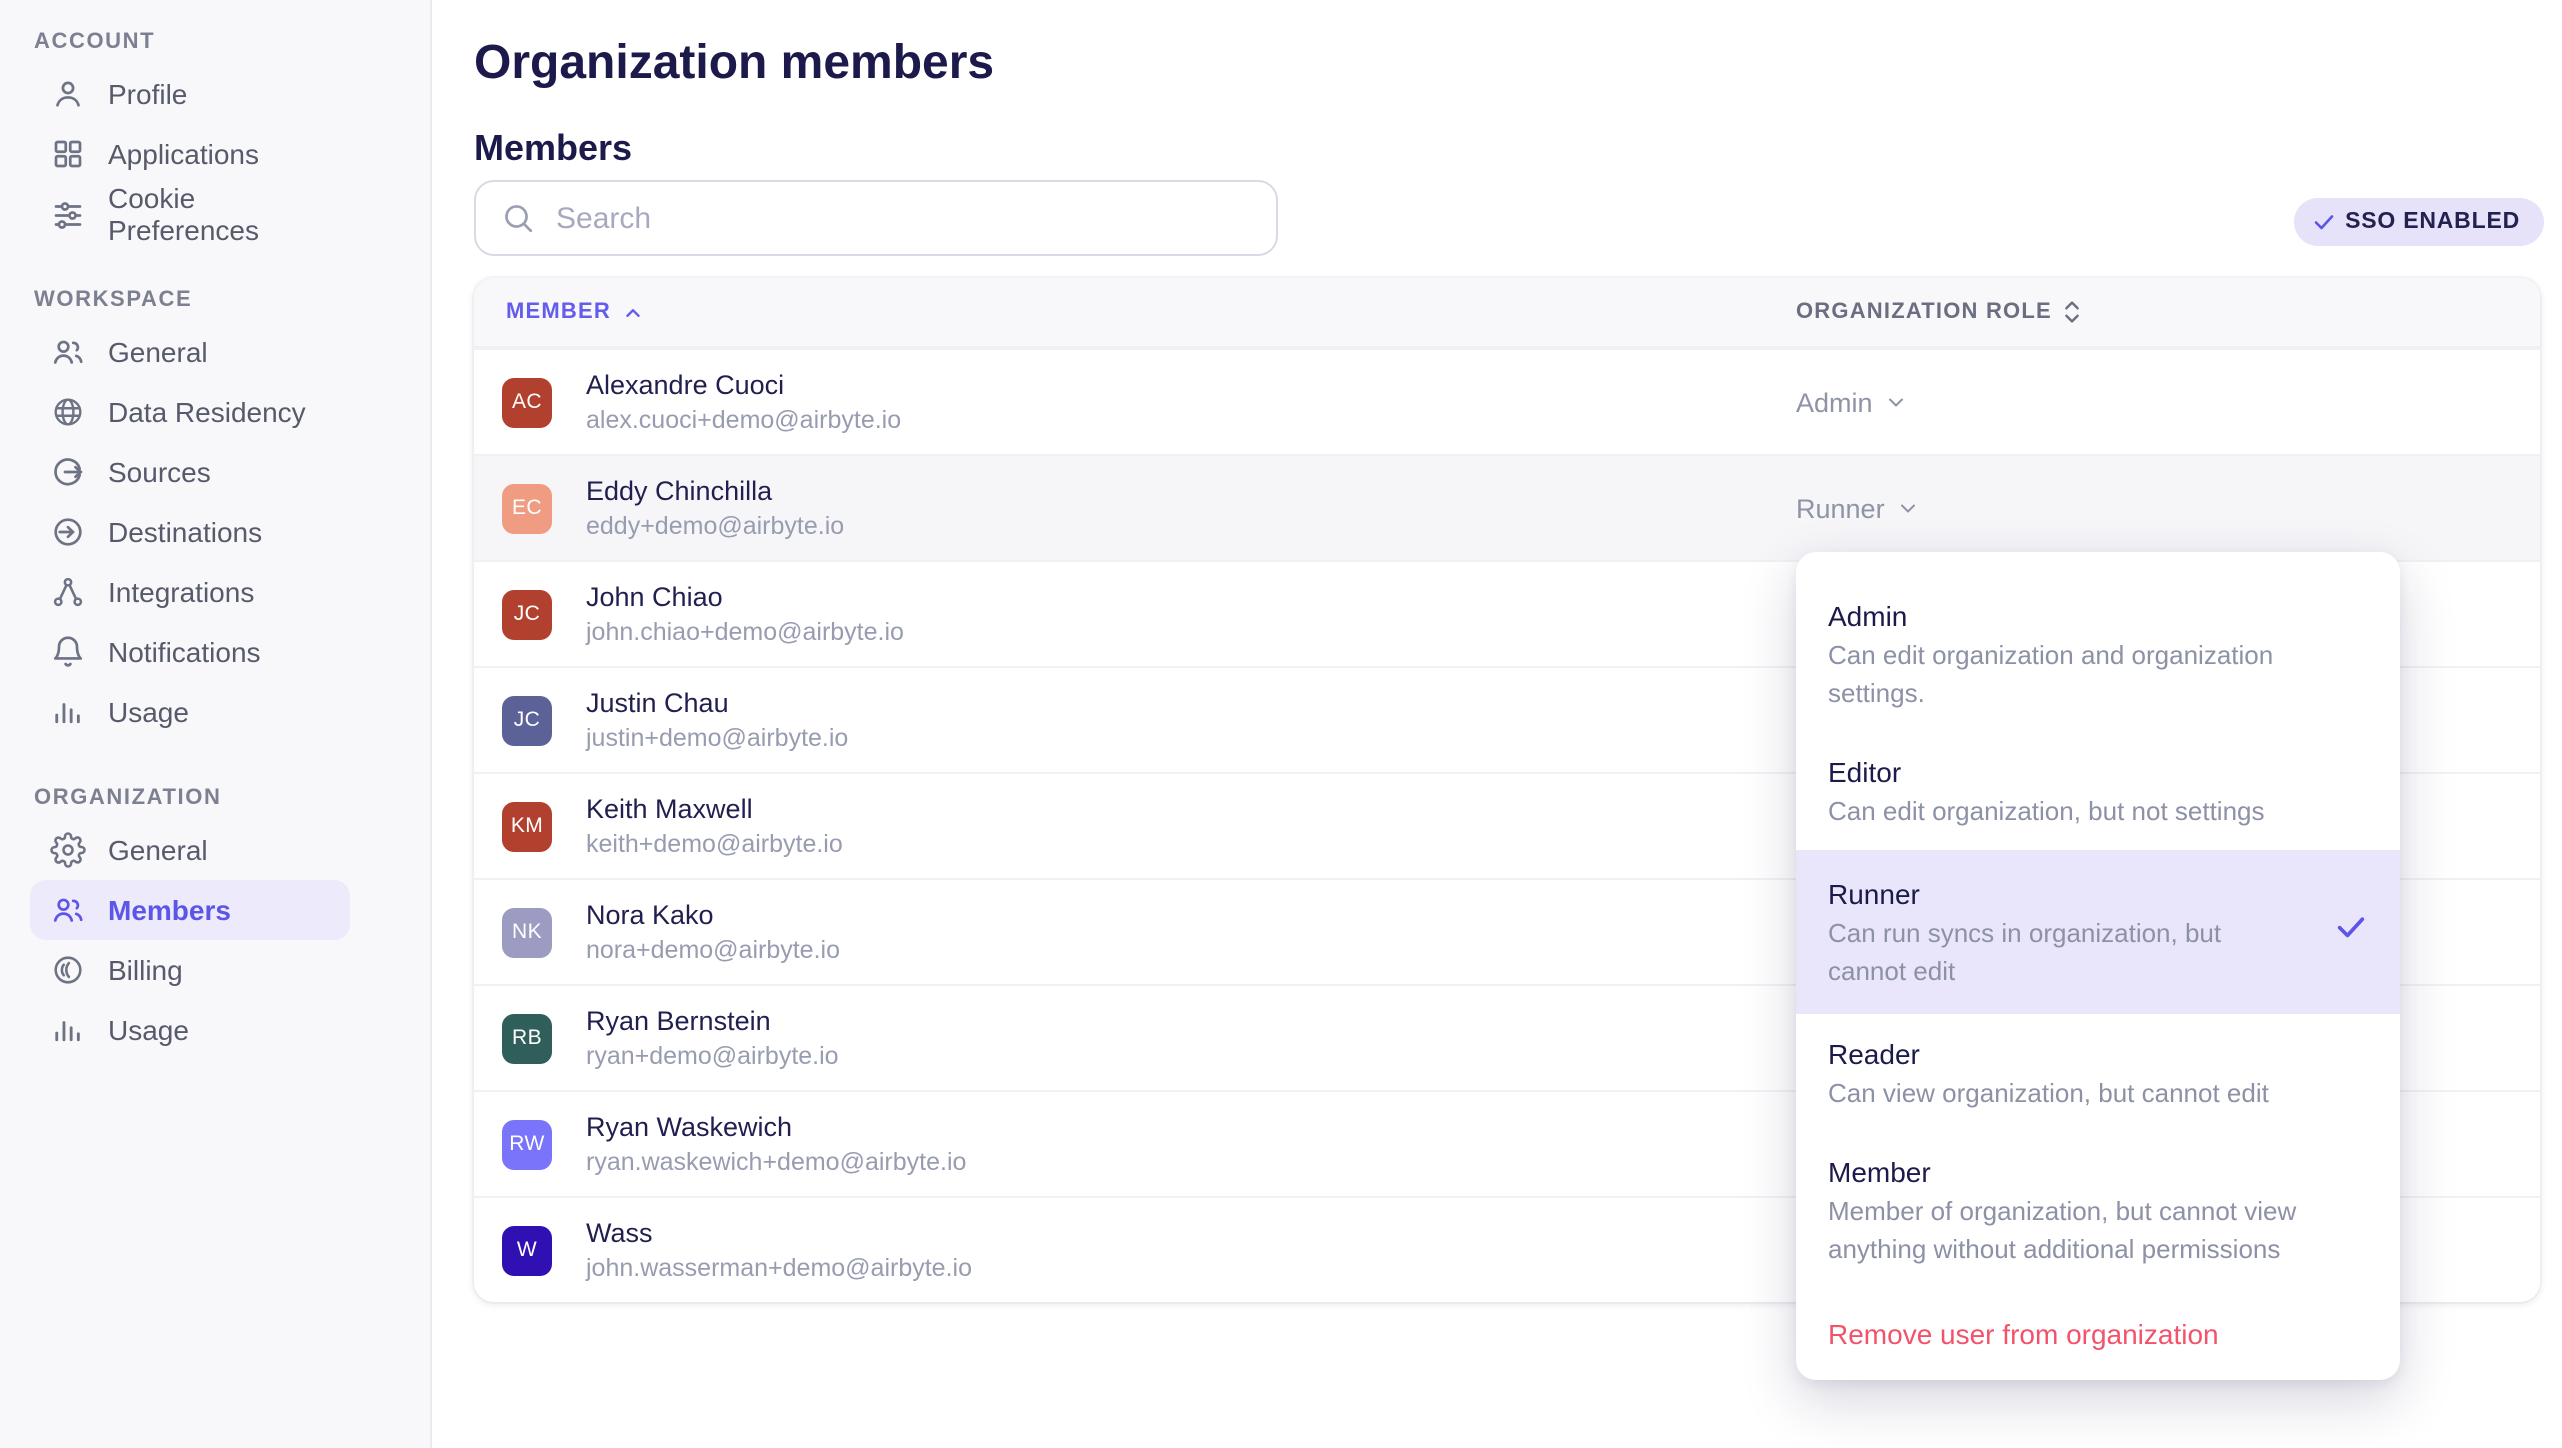  What do you see at coordinates (685, 385) in the screenshot?
I see `member-name: Alexandre Cuoci` at bounding box center [685, 385].